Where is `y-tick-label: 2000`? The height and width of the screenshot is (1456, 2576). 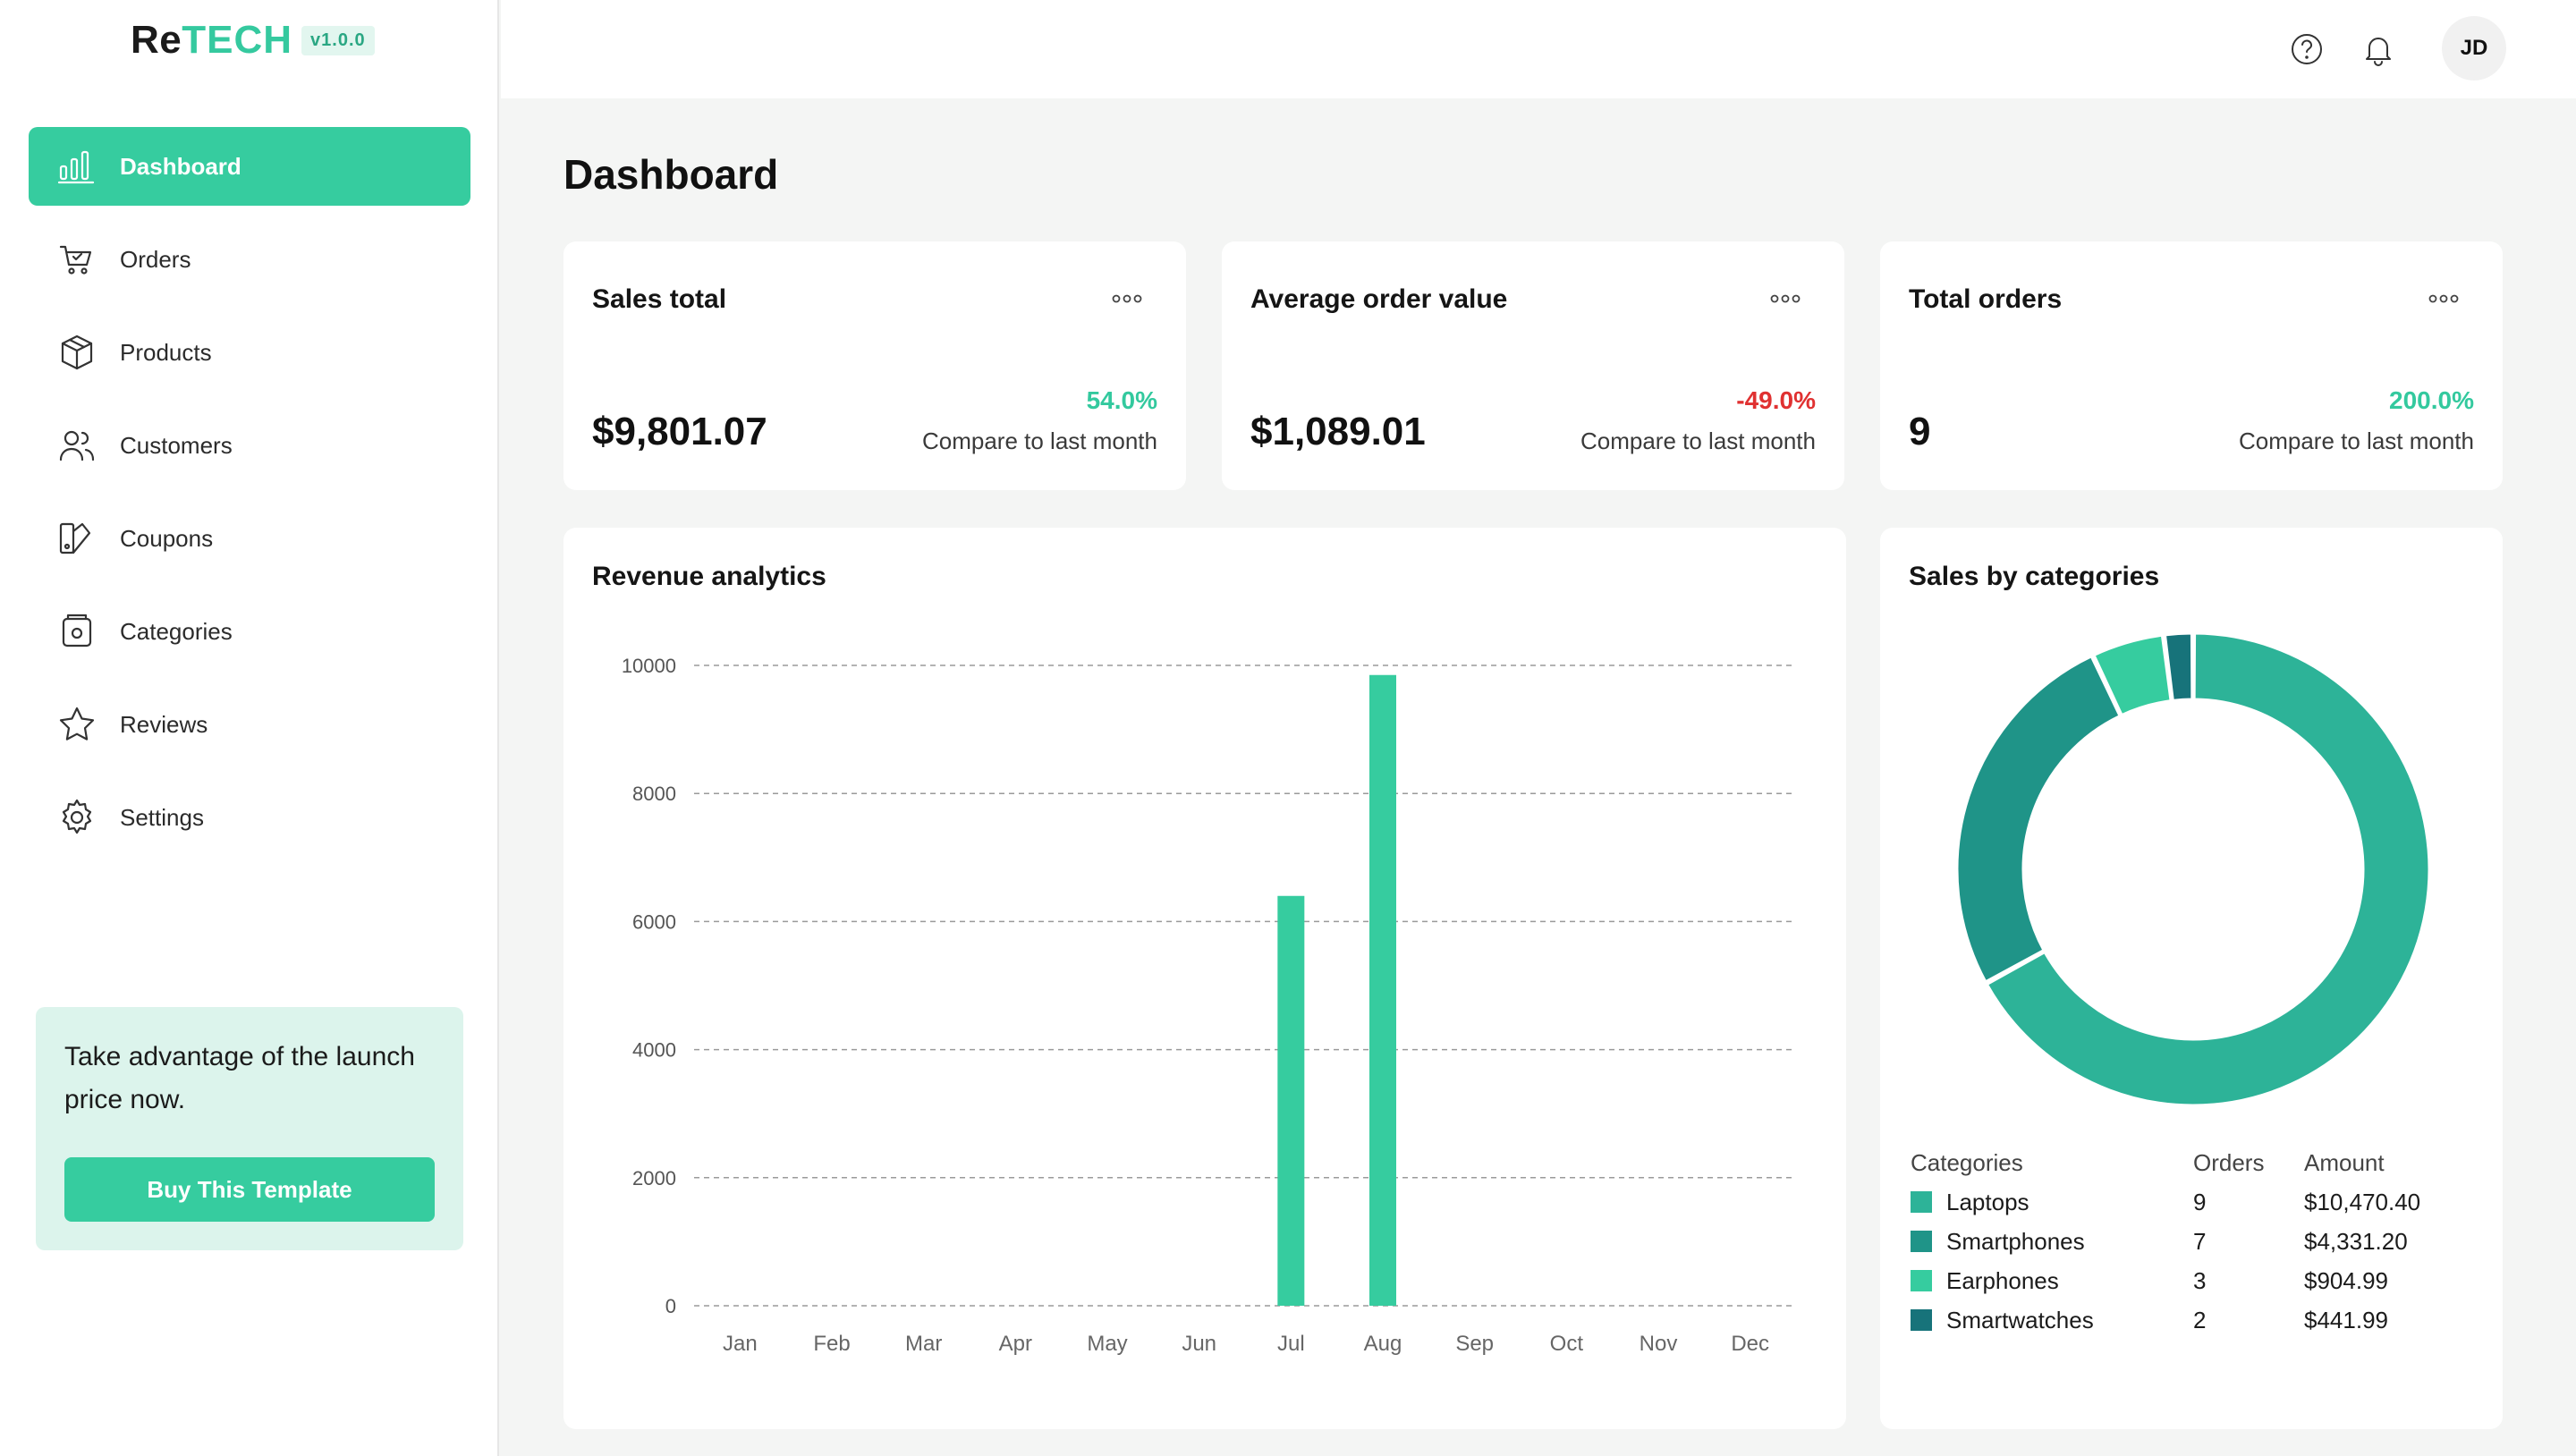
y-tick-label: 2000 is located at coordinates (654, 1178).